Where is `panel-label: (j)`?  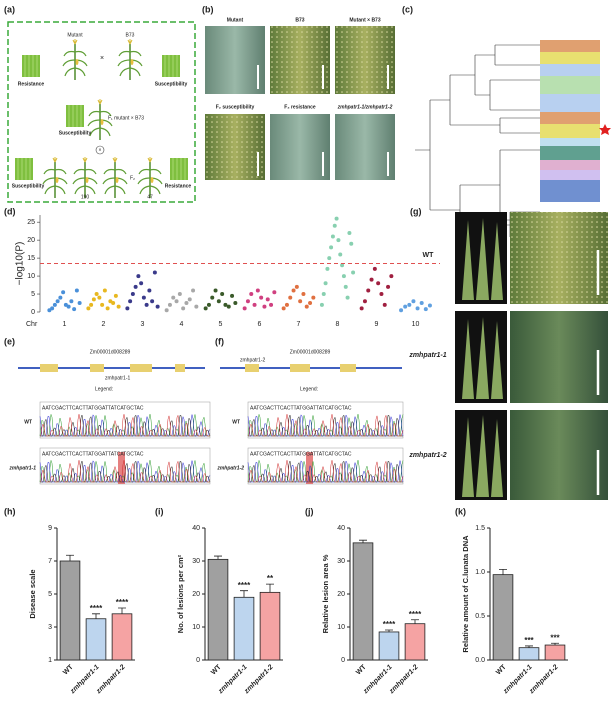
panel-label: (j) is located at coordinates (309, 511).